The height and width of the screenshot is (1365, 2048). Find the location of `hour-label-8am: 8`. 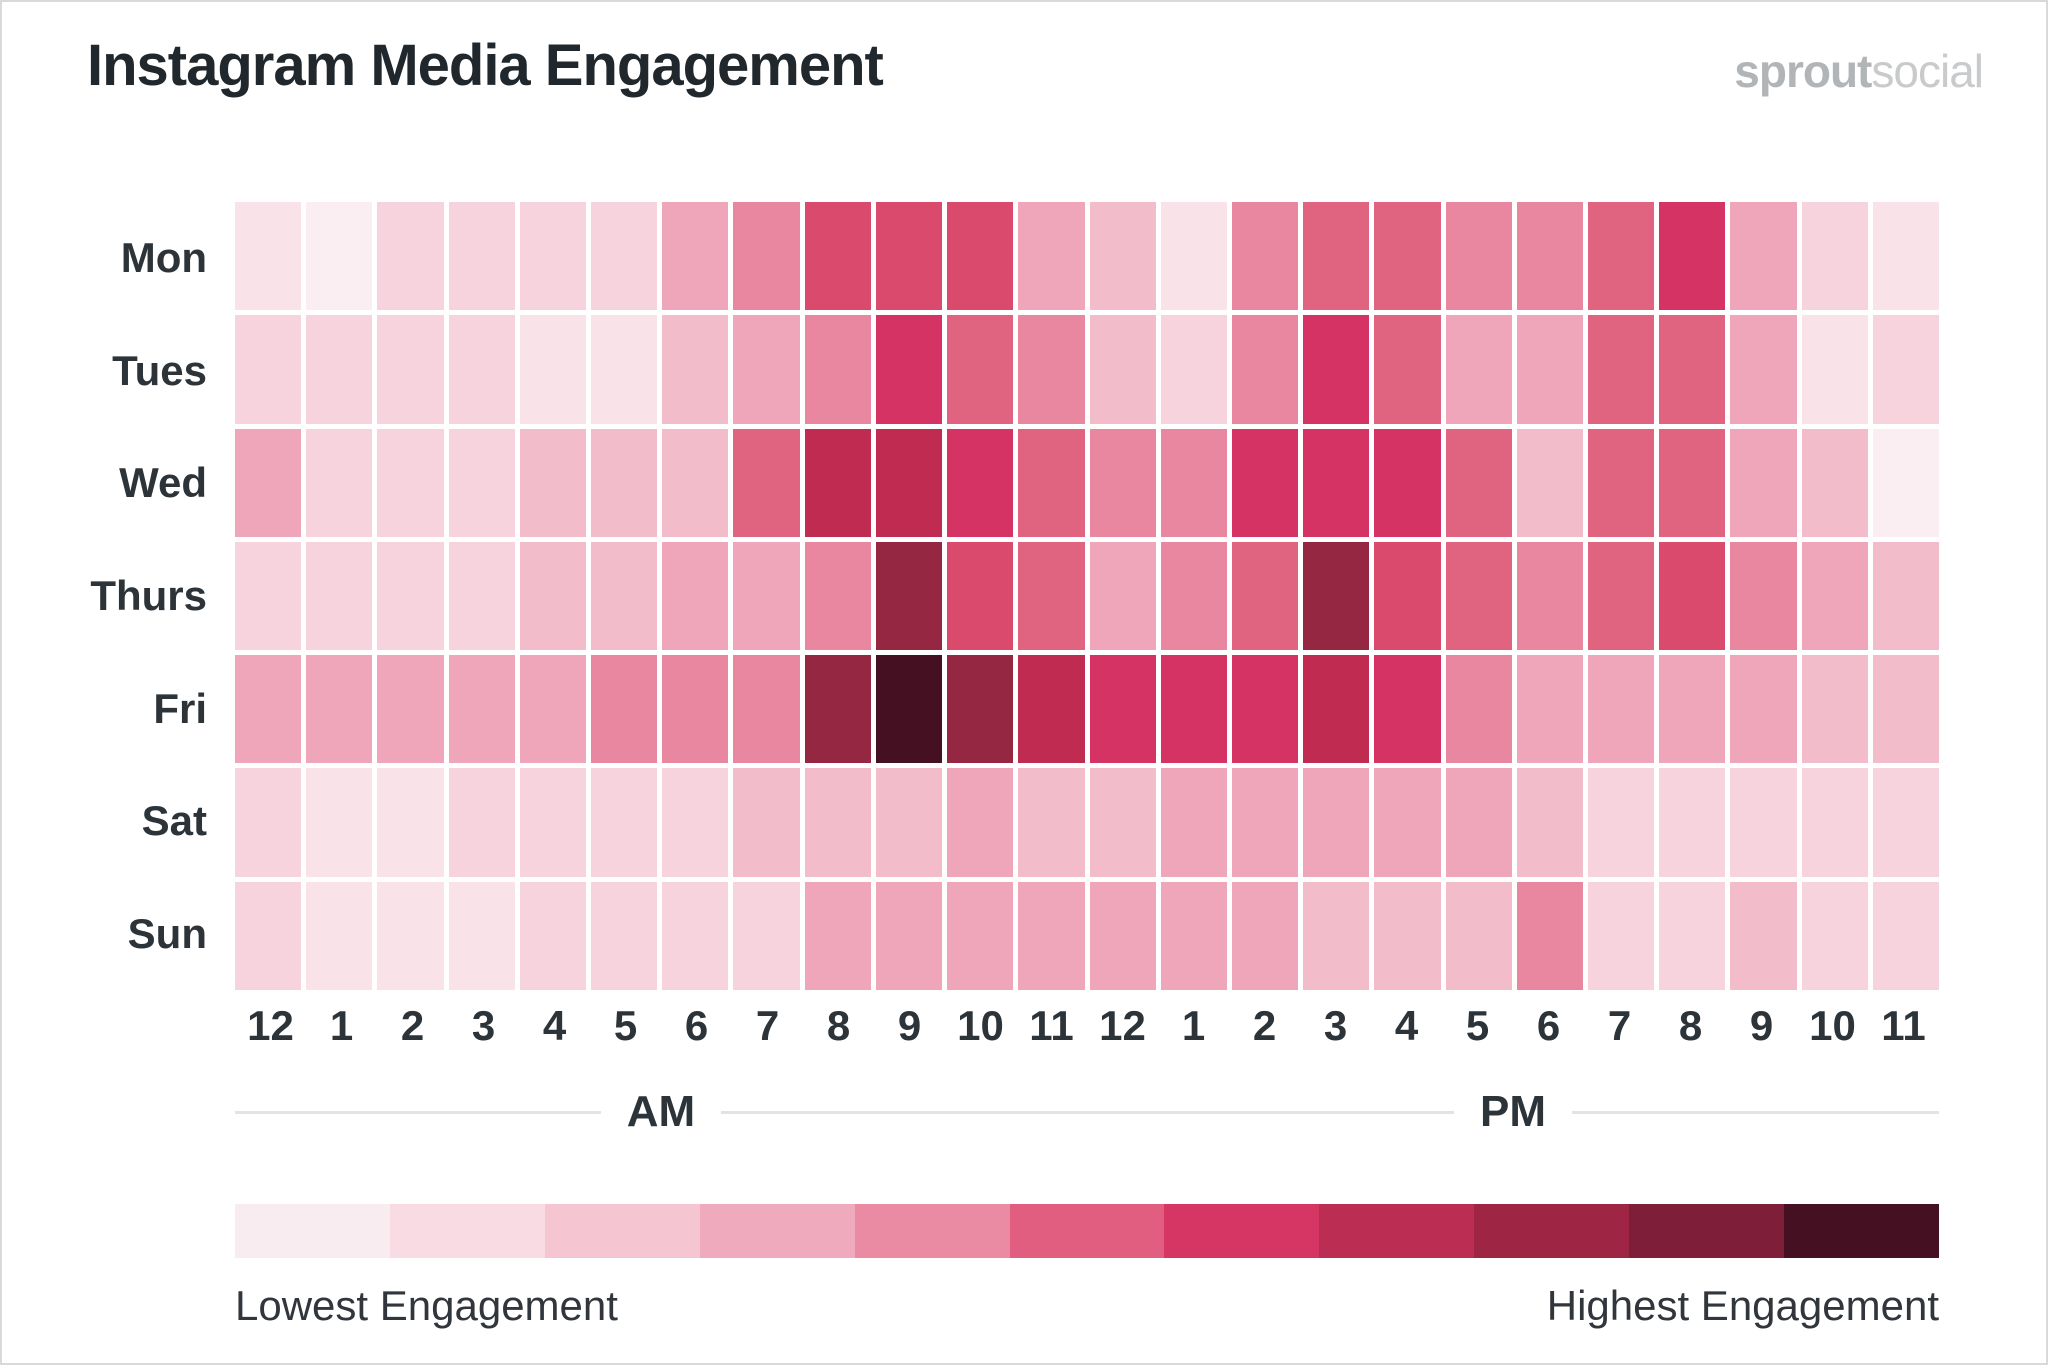

hour-label-8am: 8 is located at coordinates (838, 1025).